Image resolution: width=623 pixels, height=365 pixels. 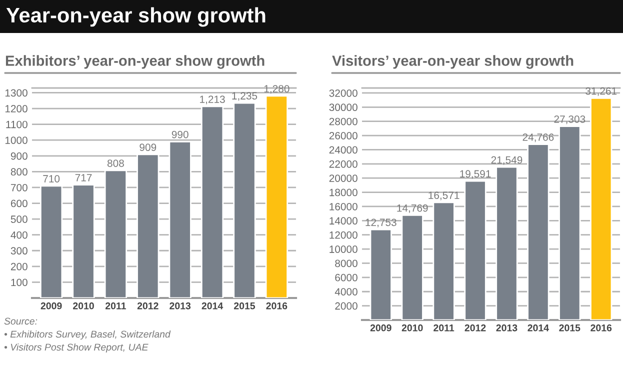 I want to click on y-tick-label: 26000, so click(x=343, y=136).